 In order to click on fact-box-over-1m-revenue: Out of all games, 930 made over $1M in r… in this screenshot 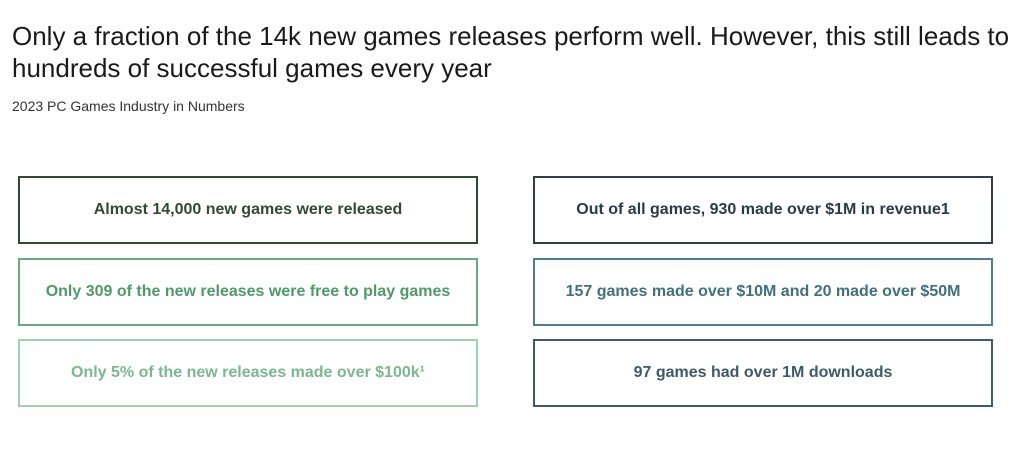, I will do `click(763, 210)`.